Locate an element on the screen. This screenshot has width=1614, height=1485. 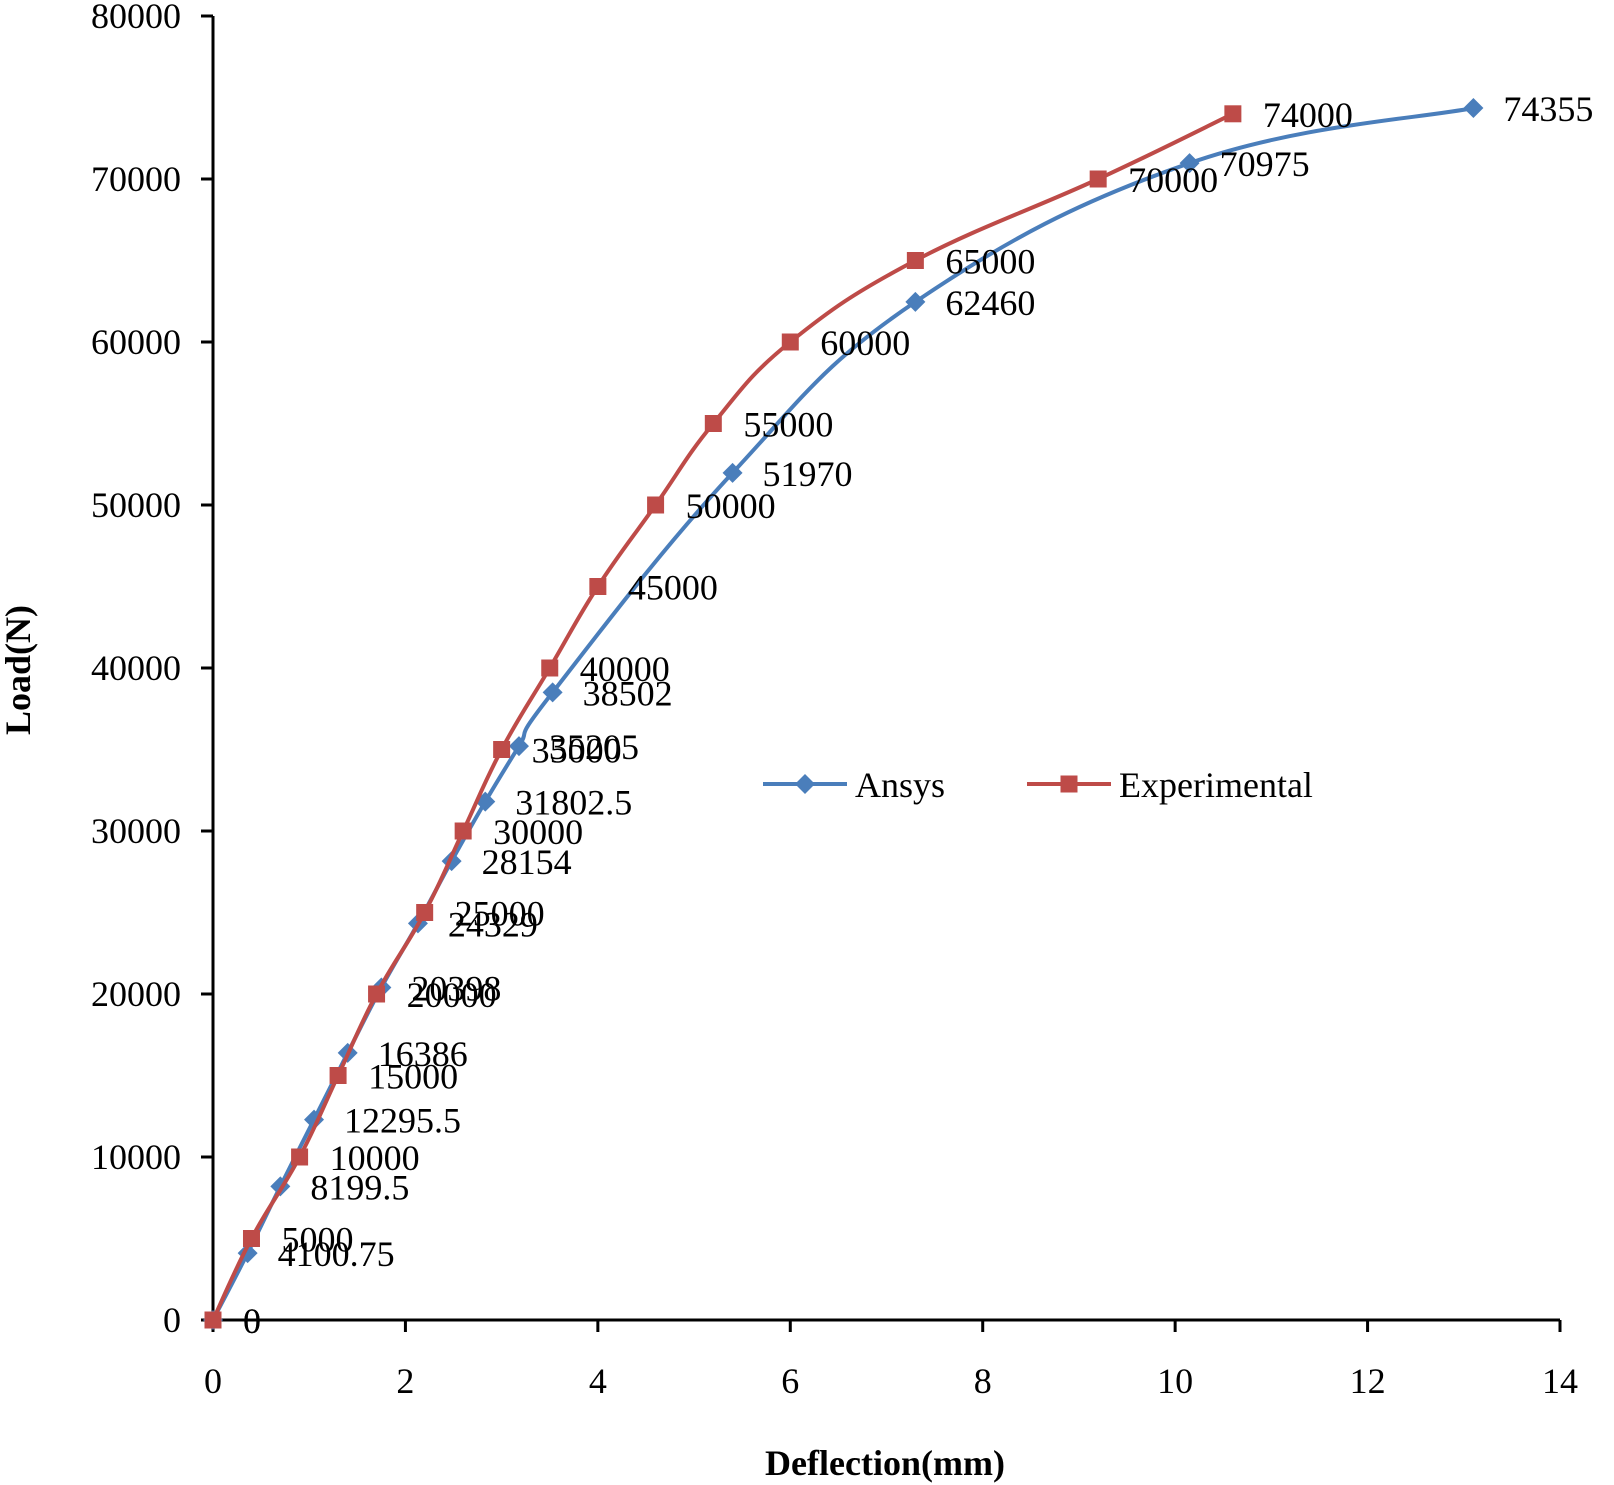
x-tick-label: 0 is located at coordinates (213, 1381).